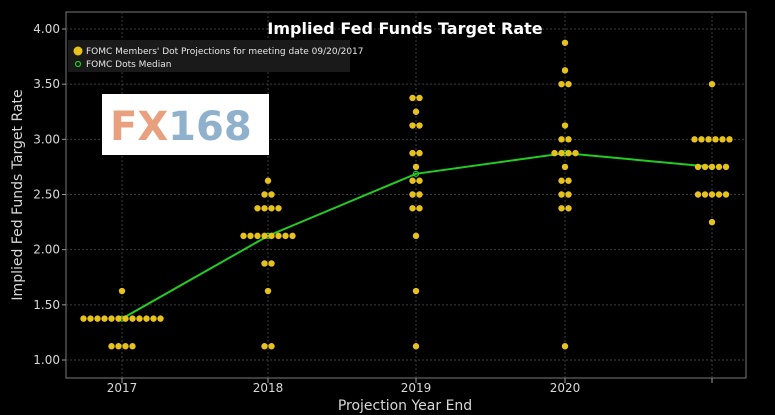 The width and height of the screenshot is (775, 415). I want to click on legend-median-marker, so click(78, 64).